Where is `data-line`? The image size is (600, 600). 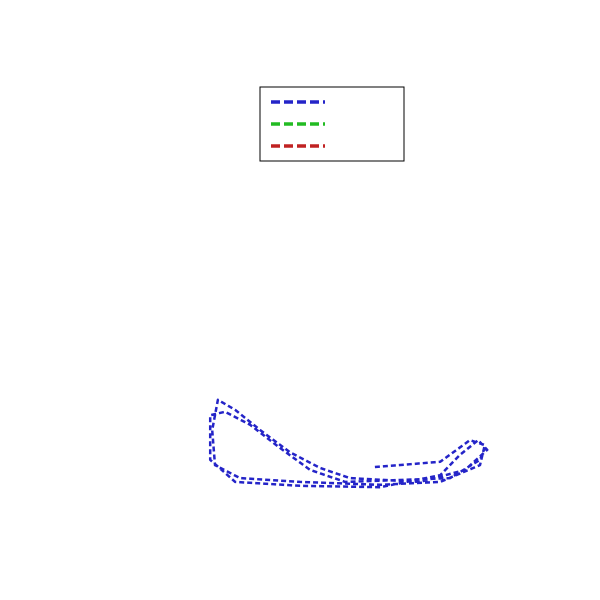 data-line is located at coordinates (348, 443).